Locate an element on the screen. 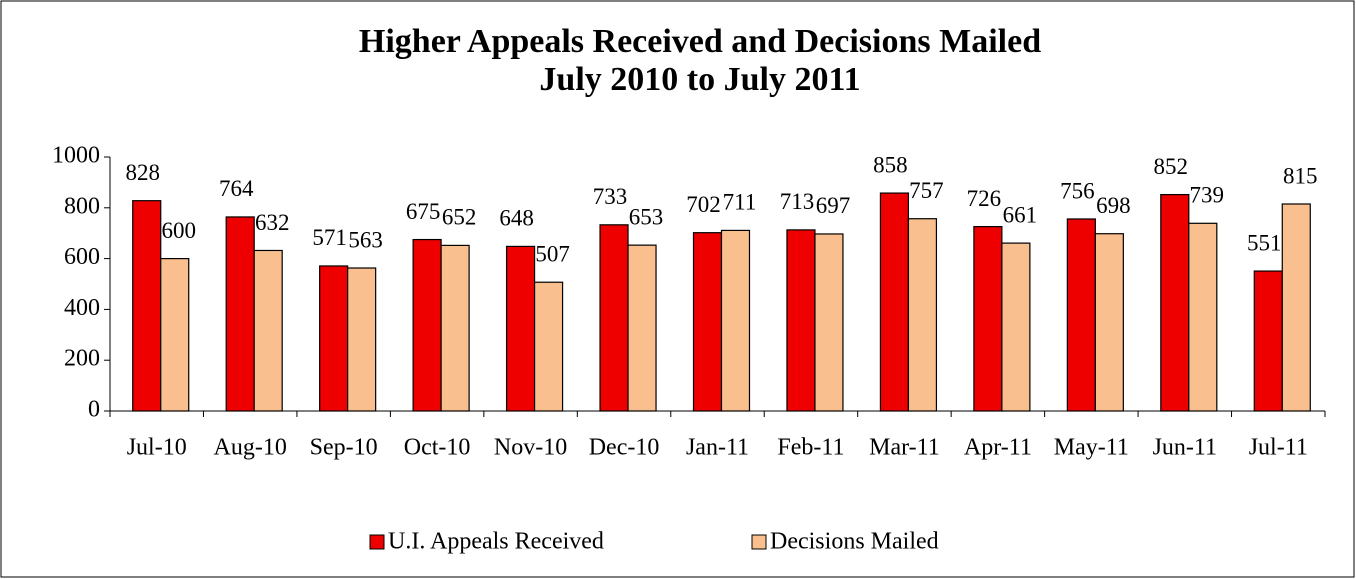 This screenshot has width=1356, height=579. data-label: 507 is located at coordinates (552, 254).